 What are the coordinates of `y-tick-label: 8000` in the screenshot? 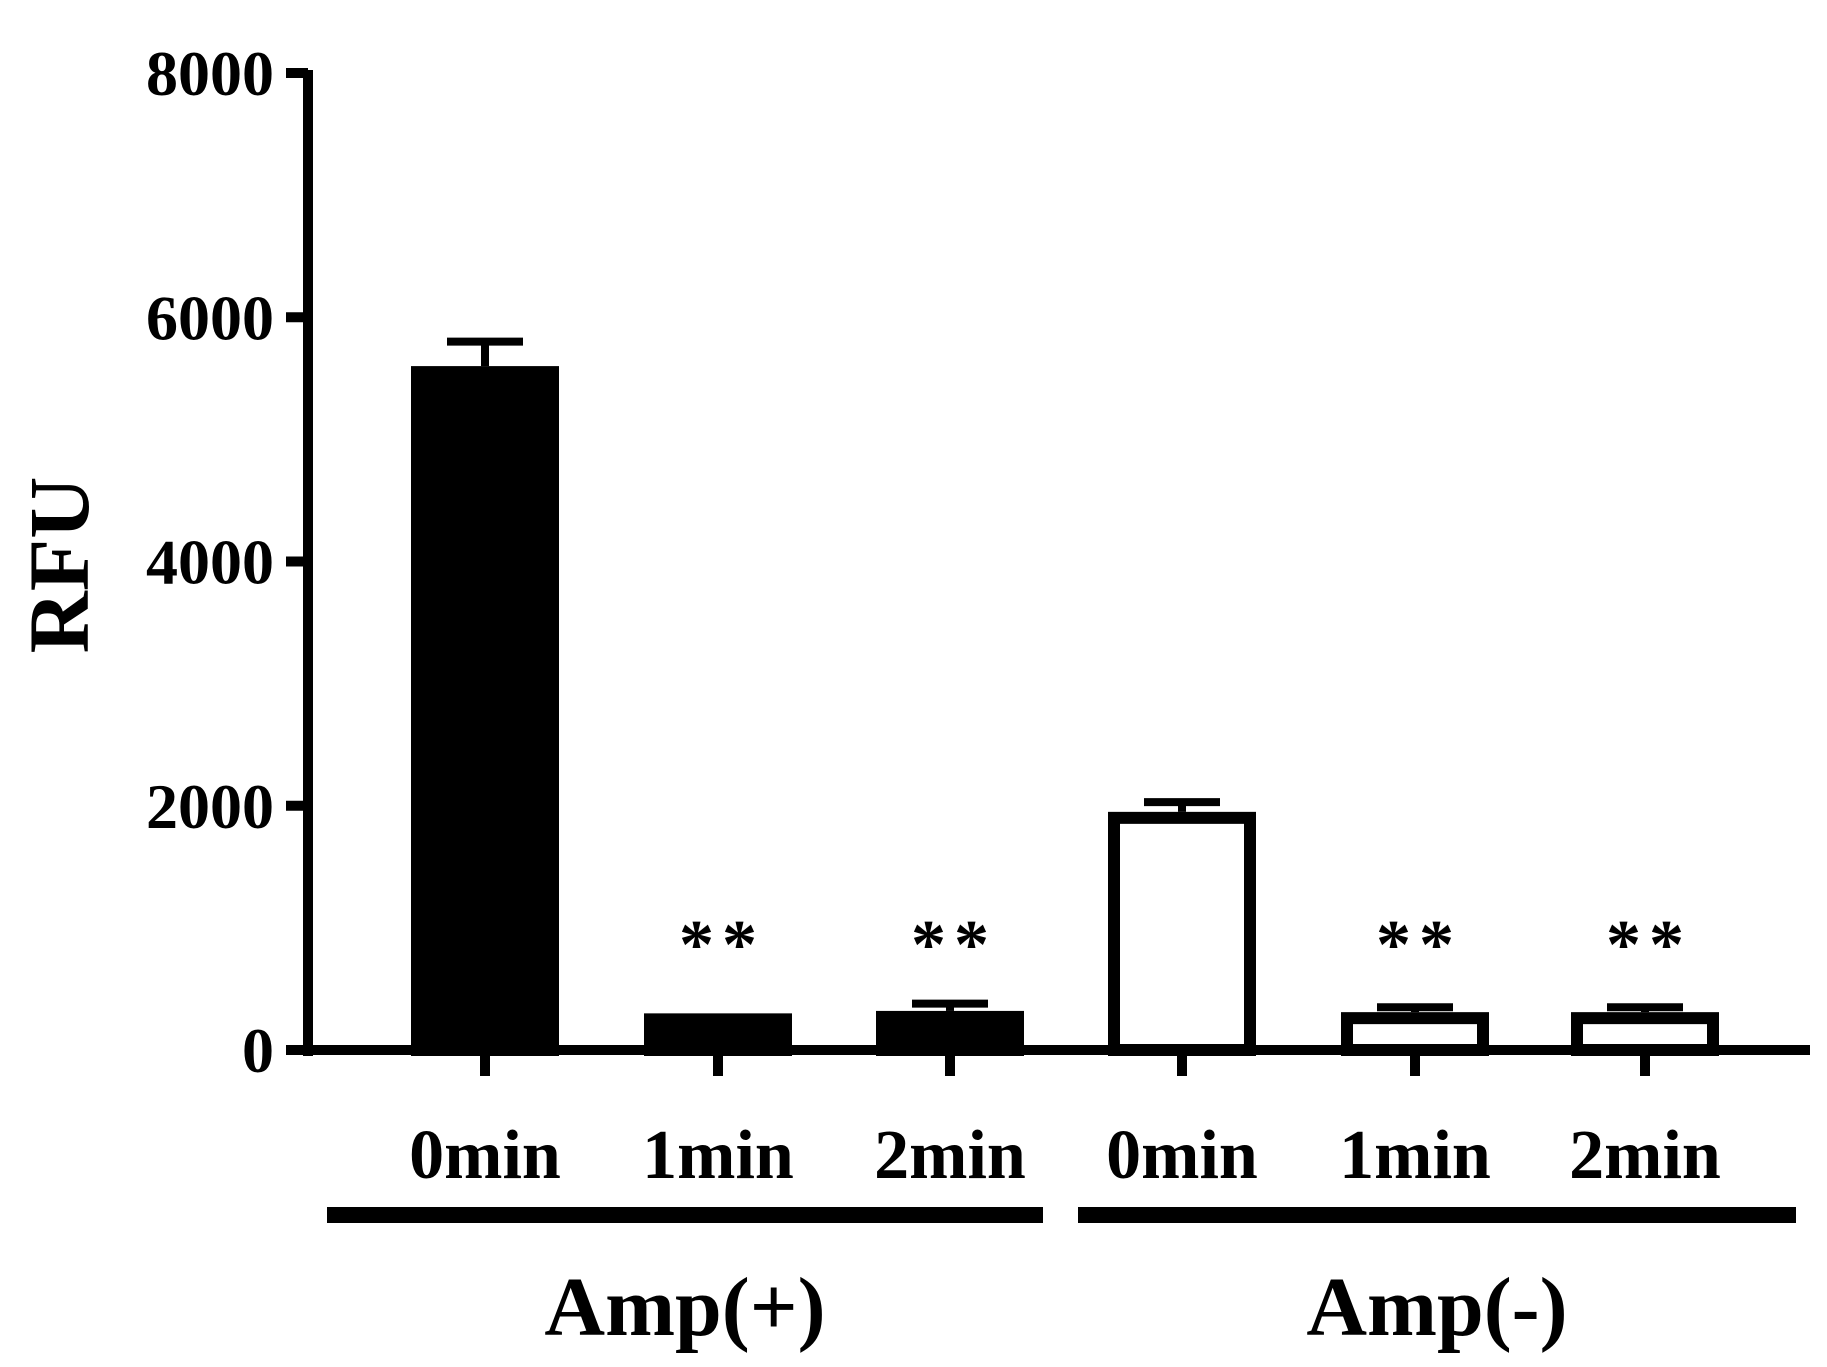 It's located at (210, 73).